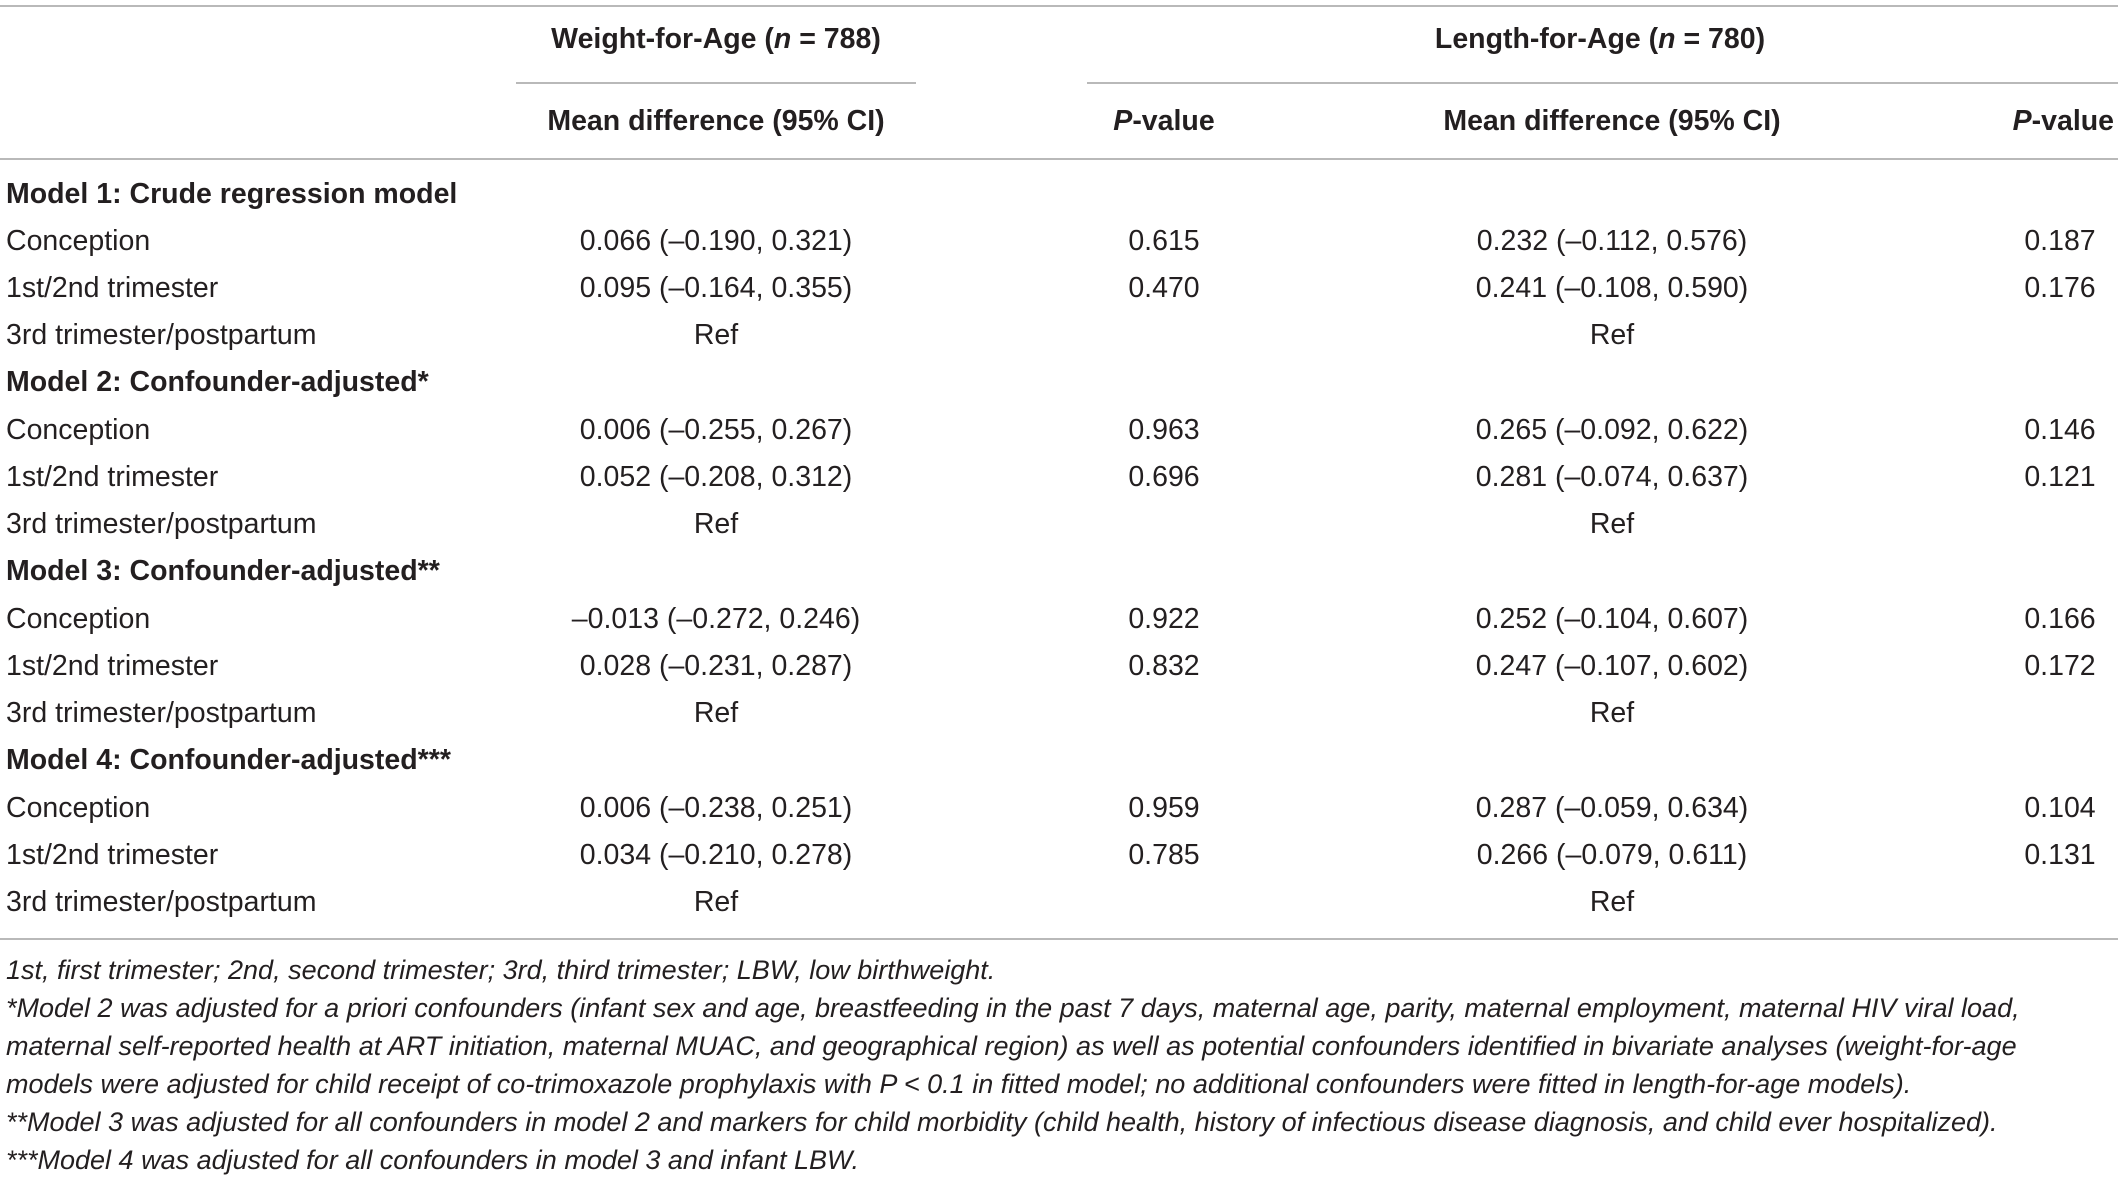 The image size is (2118, 1180). I want to click on lfa-mean-difference: 0.266 (–0.079, 0.611), so click(1612, 855).